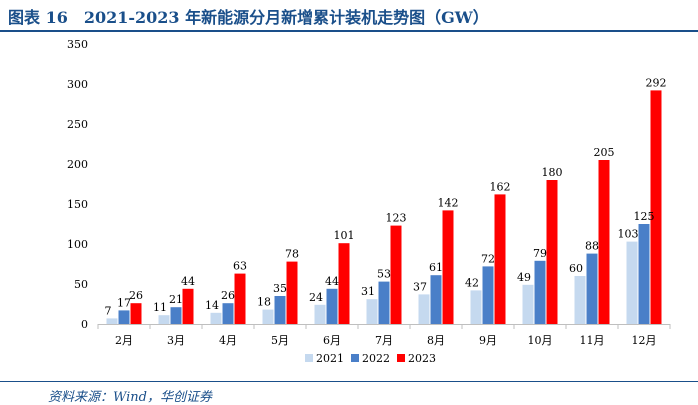 The image size is (698, 405). I want to click on legend-label: 2022, so click(376, 358).